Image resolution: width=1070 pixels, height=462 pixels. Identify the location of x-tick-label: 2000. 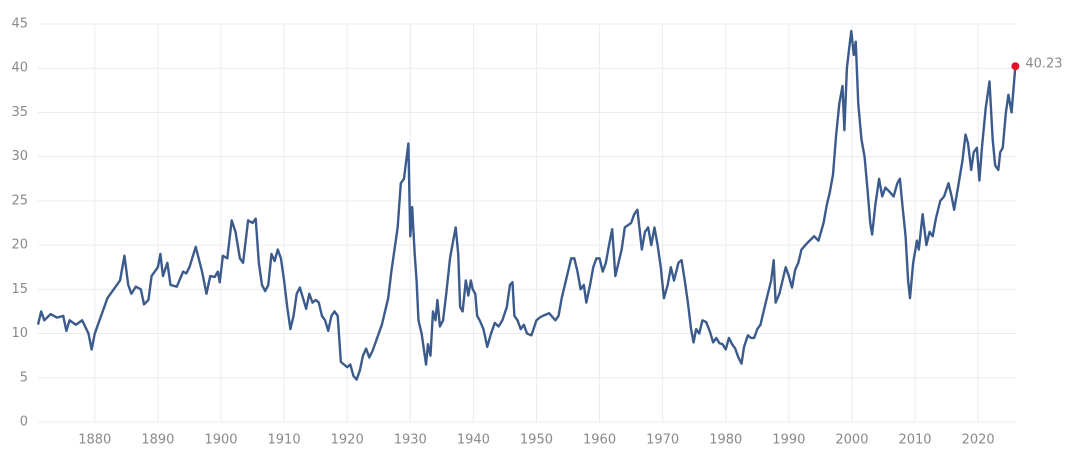
(851, 440).